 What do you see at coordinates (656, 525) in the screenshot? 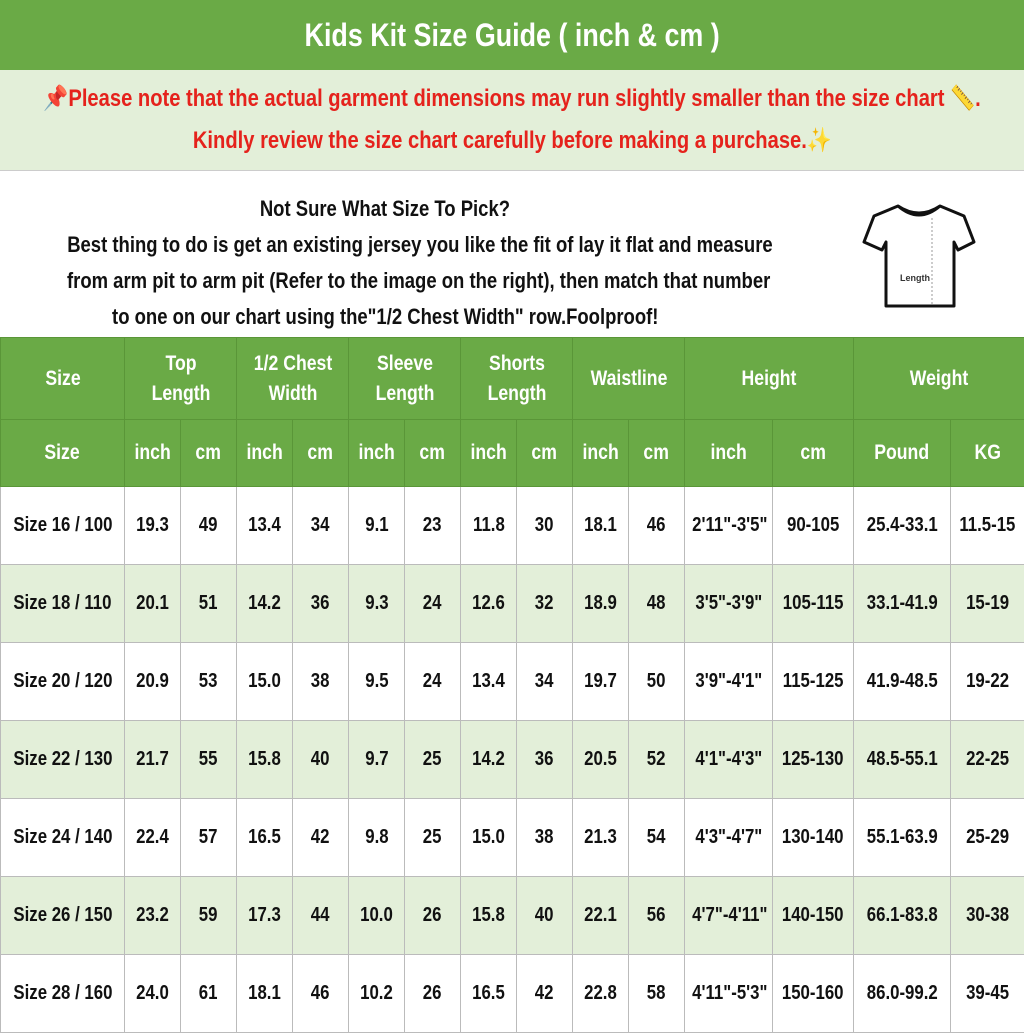
I see `cell-value: 46` at bounding box center [656, 525].